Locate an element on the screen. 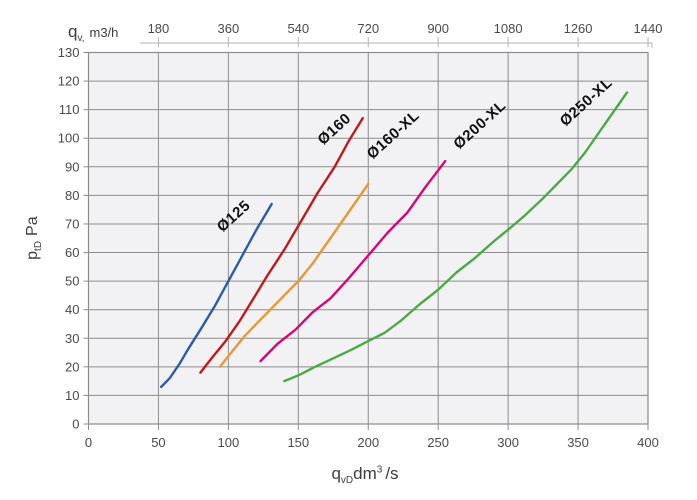 This screenshot has width=697, height=500. y-tick-label: 130 is located at coordinates (69, 52).